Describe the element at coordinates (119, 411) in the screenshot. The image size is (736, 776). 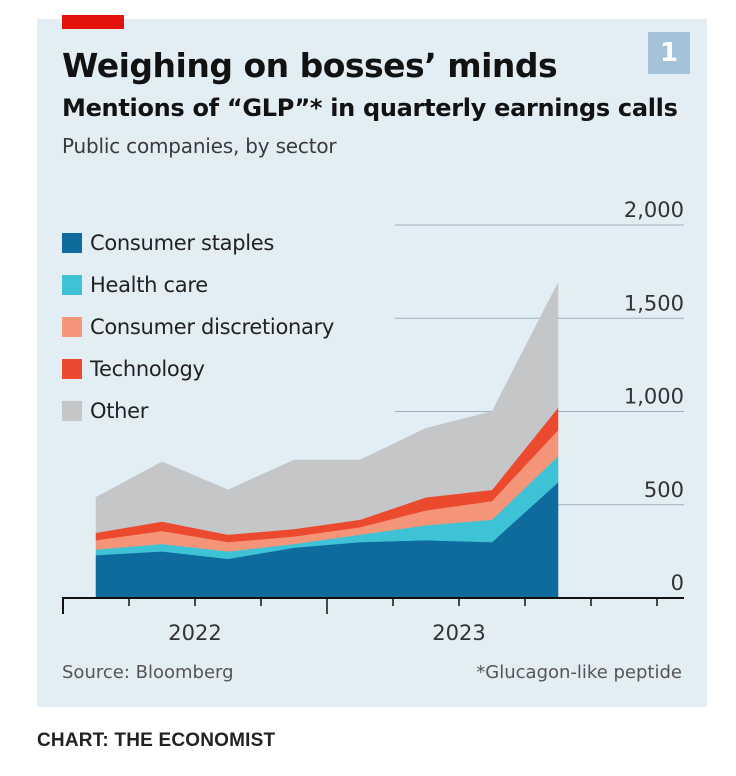
I see `legend-label: Other` at that location.